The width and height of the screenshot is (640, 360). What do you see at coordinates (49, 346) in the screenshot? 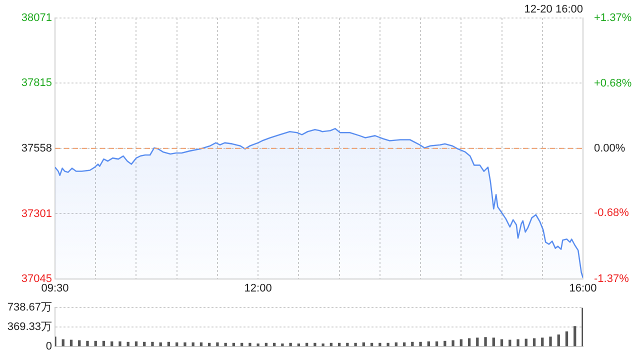
I see `y-tick-label: 0` at bounding box center [49, 346].